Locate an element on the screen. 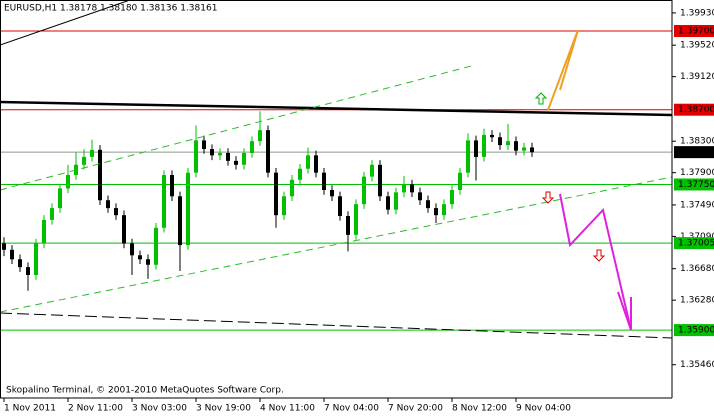 The image size is (714, 416). down-arrow is located at coordinates (599, 255).